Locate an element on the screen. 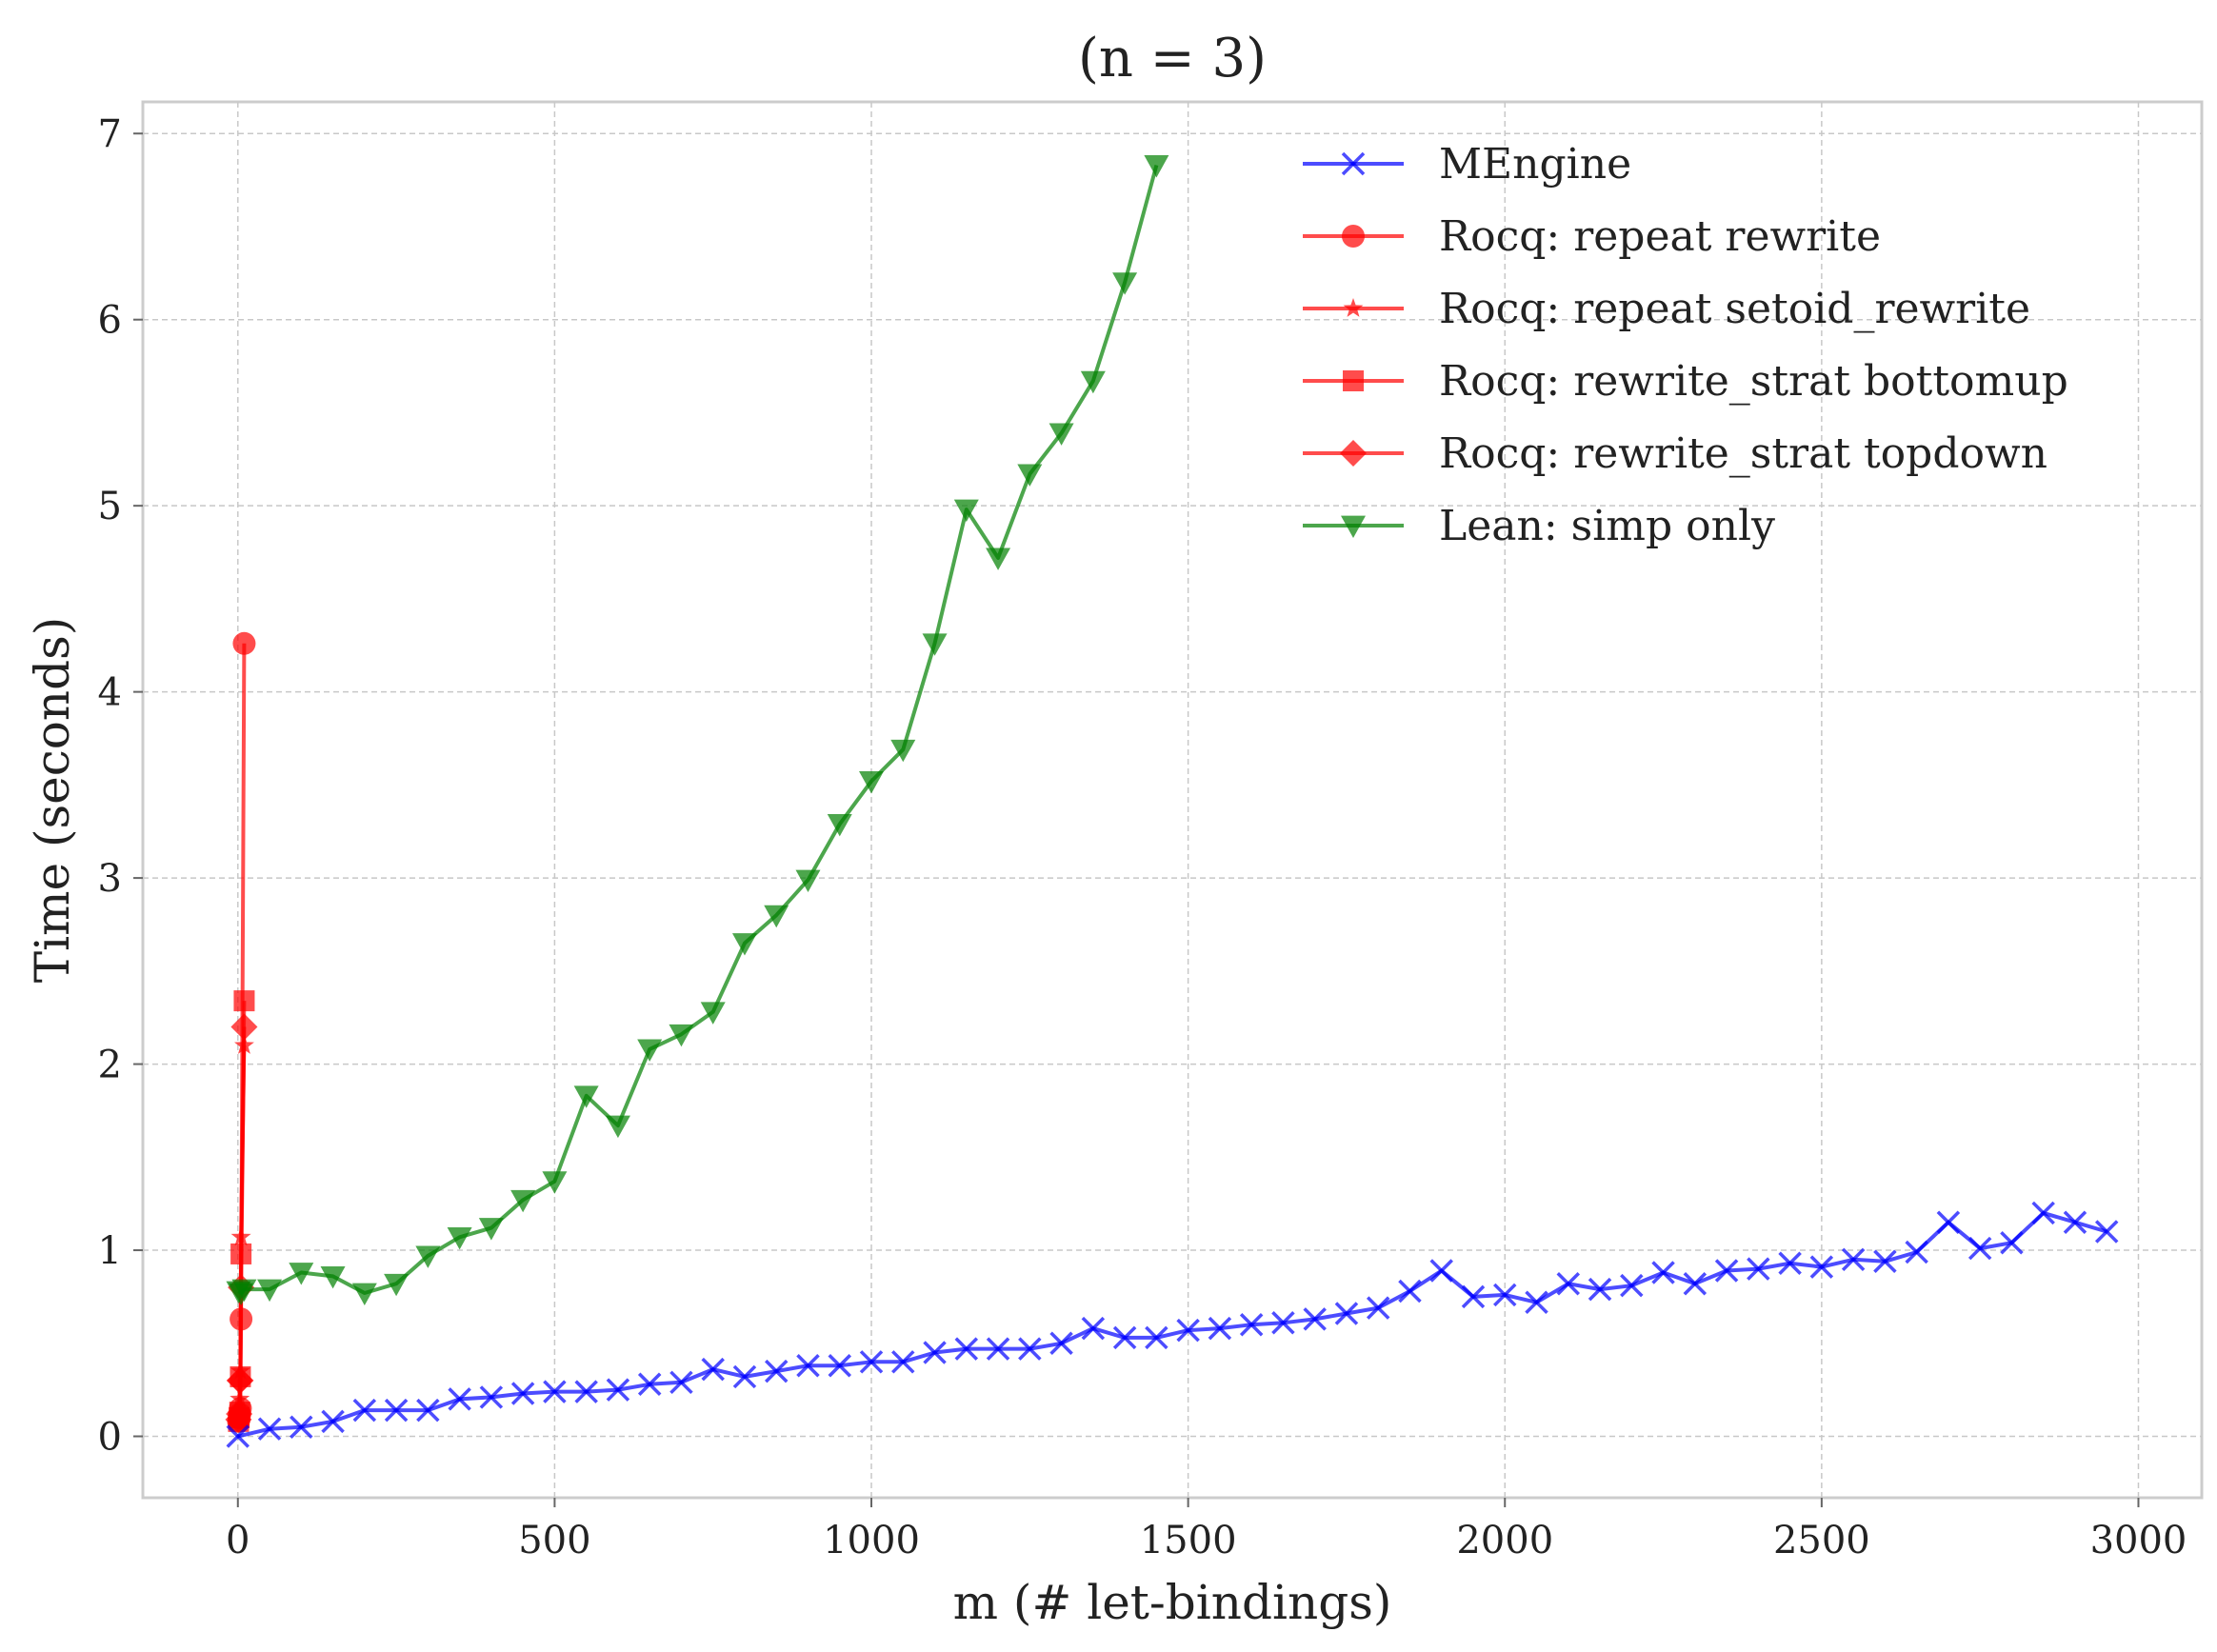 The height and width of the screenshot is (1652, 2217). legend-entry: Lean: simp only is located at coordinates (1539, 526).